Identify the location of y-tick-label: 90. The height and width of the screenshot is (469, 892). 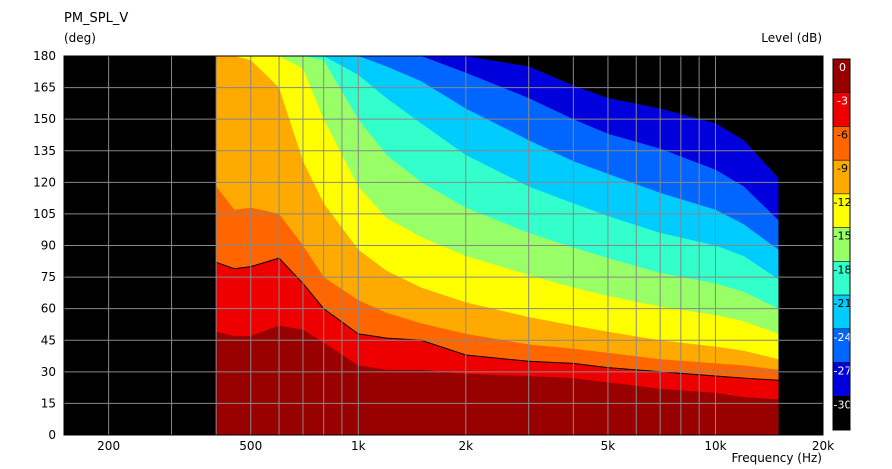
(48, 246).